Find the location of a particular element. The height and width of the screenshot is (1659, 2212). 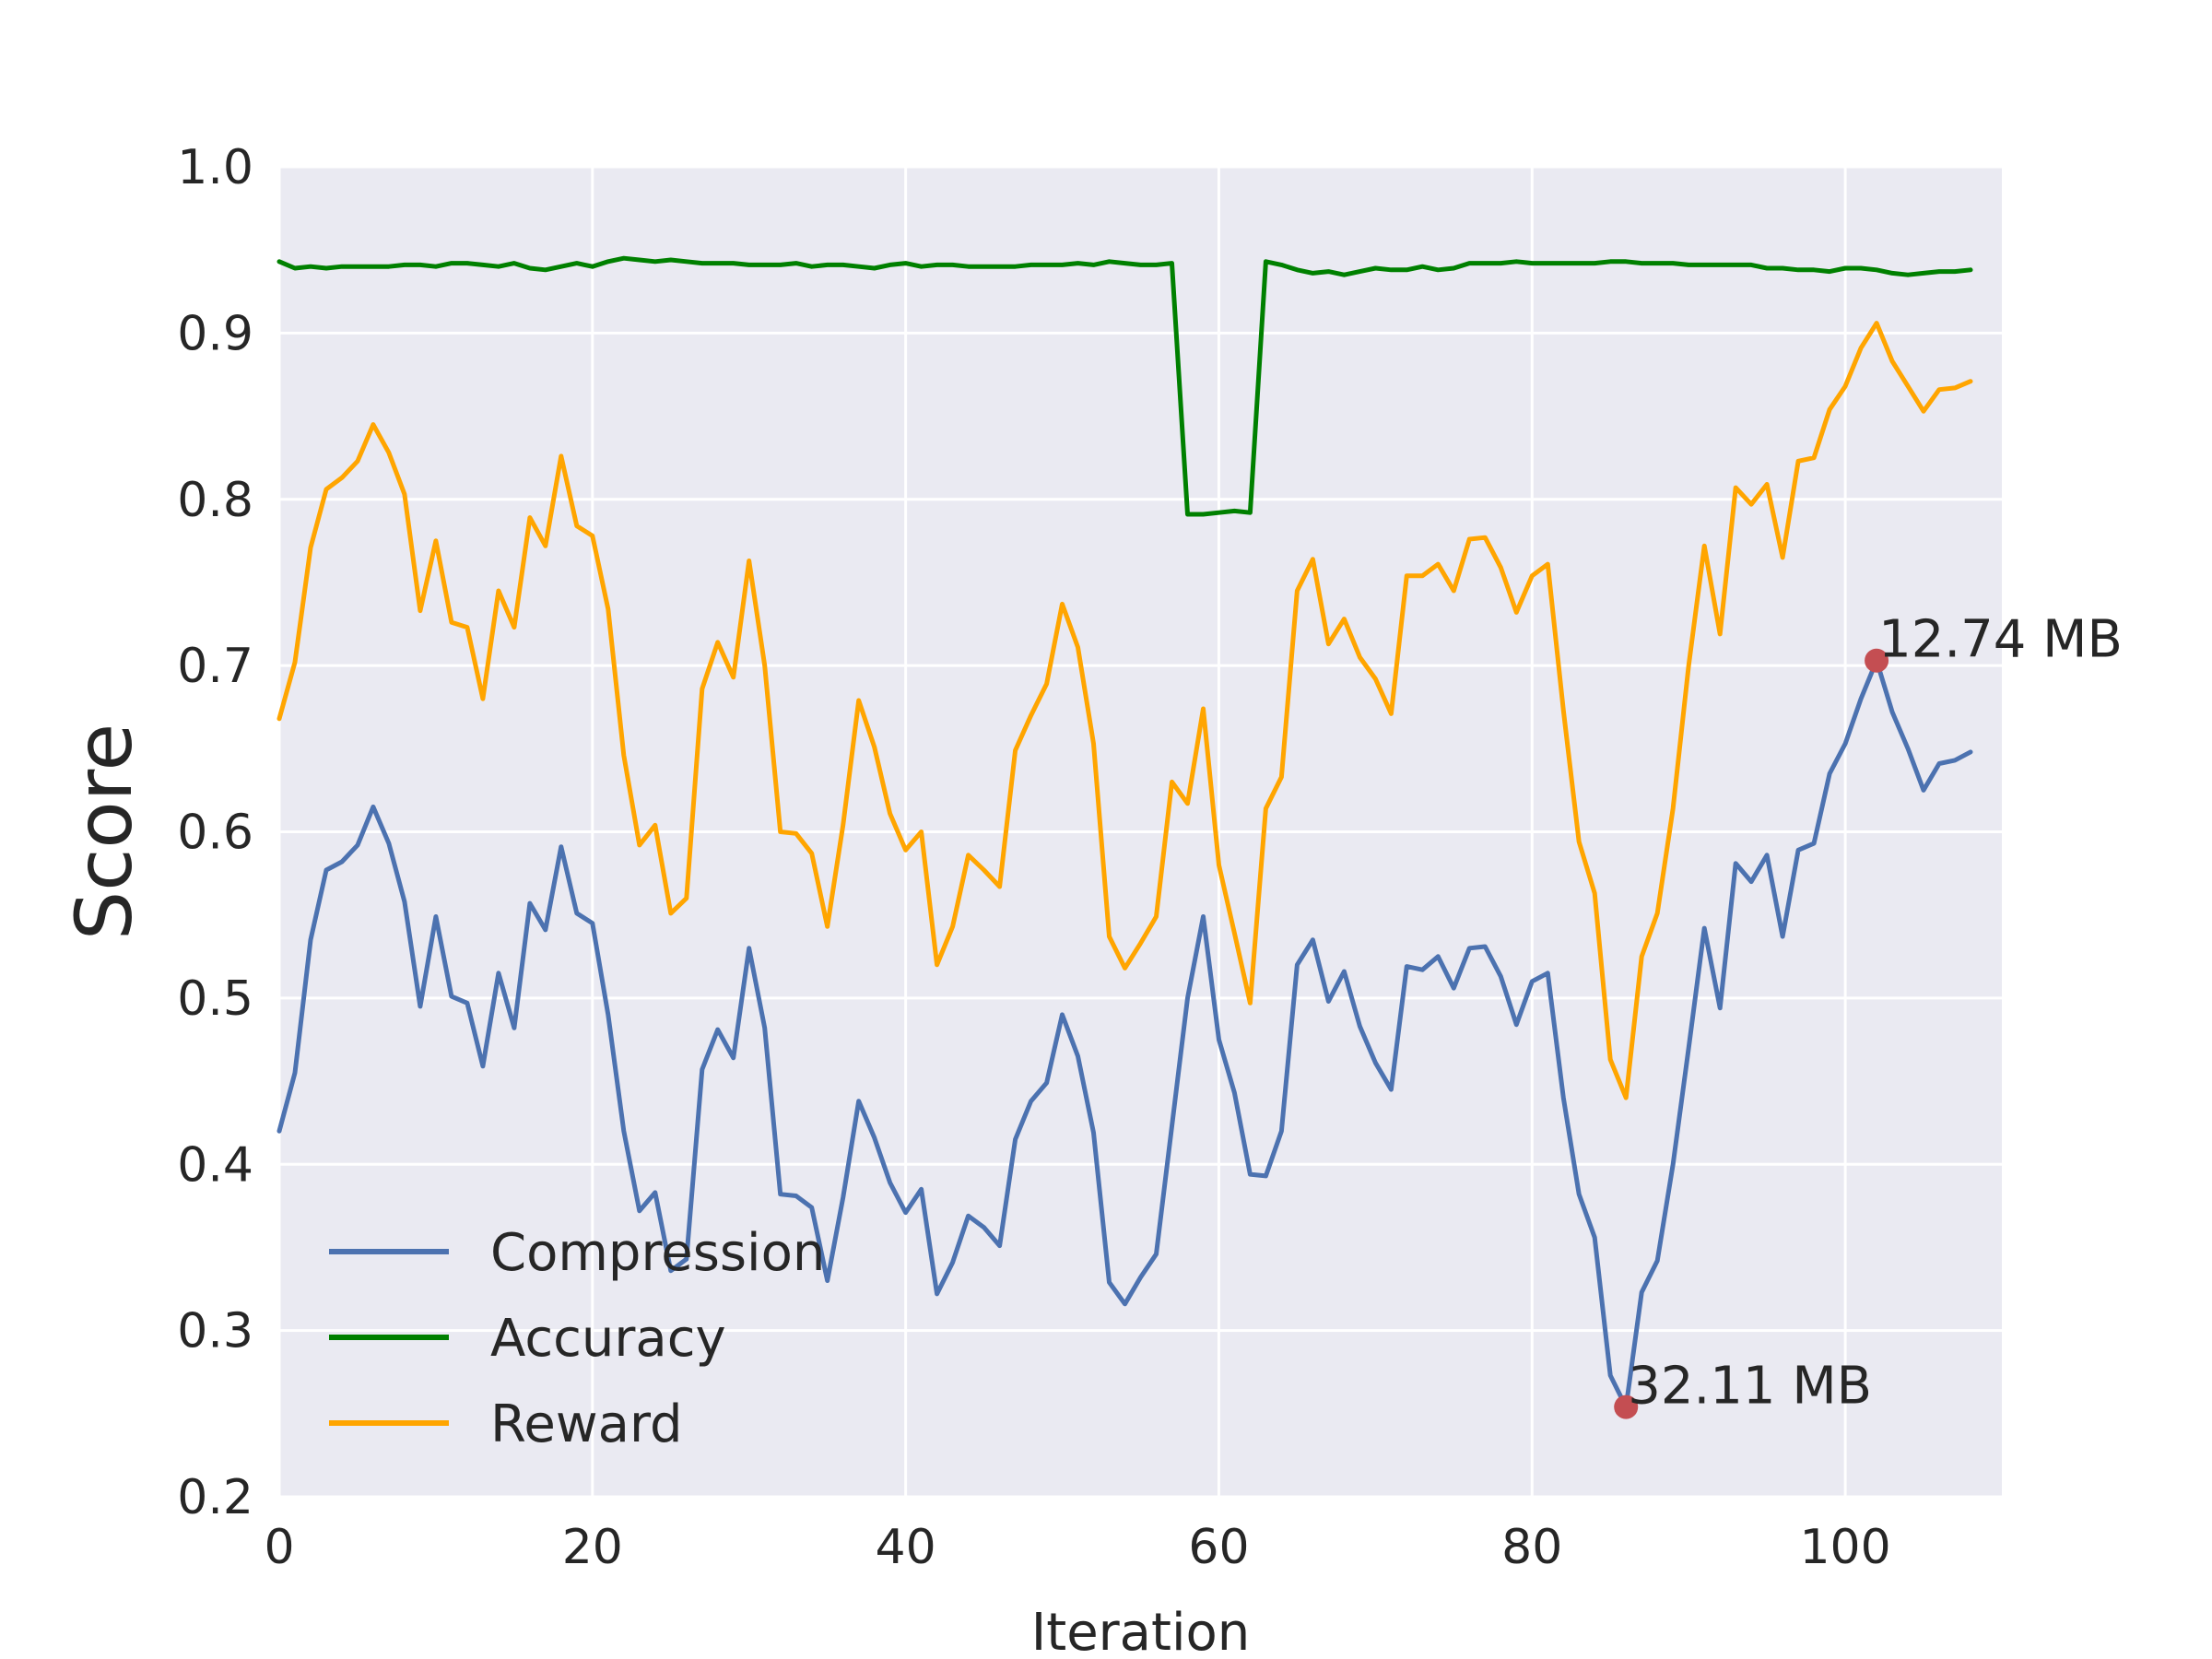

legend: Compression Accuracy Reward is located at coordinates (577, 1338).